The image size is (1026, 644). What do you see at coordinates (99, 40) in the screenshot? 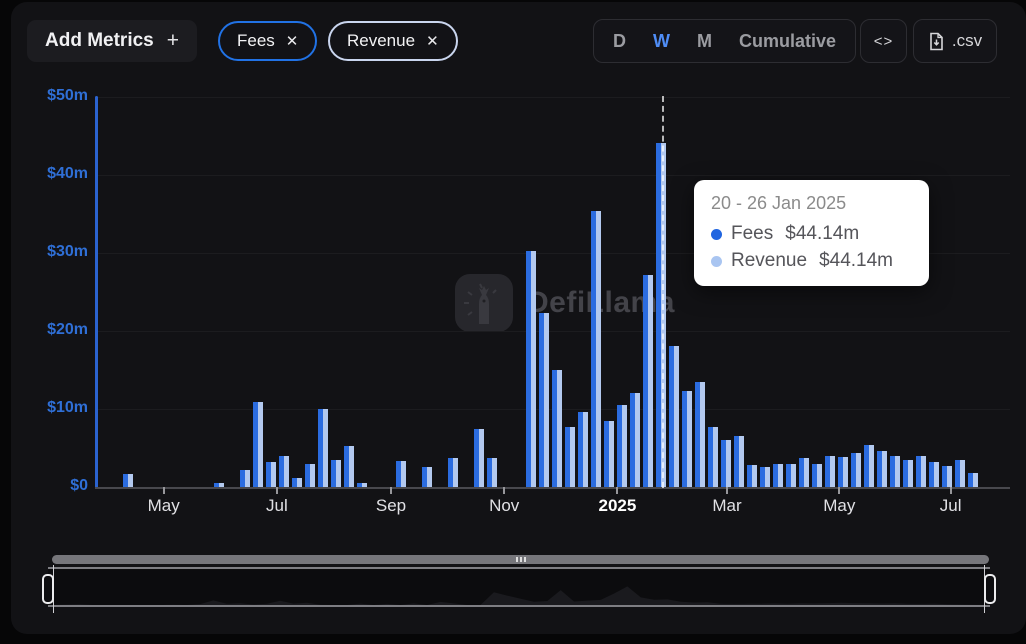
I see `add-metrics-label: Add Metrics` at bounding box center [99, 40].